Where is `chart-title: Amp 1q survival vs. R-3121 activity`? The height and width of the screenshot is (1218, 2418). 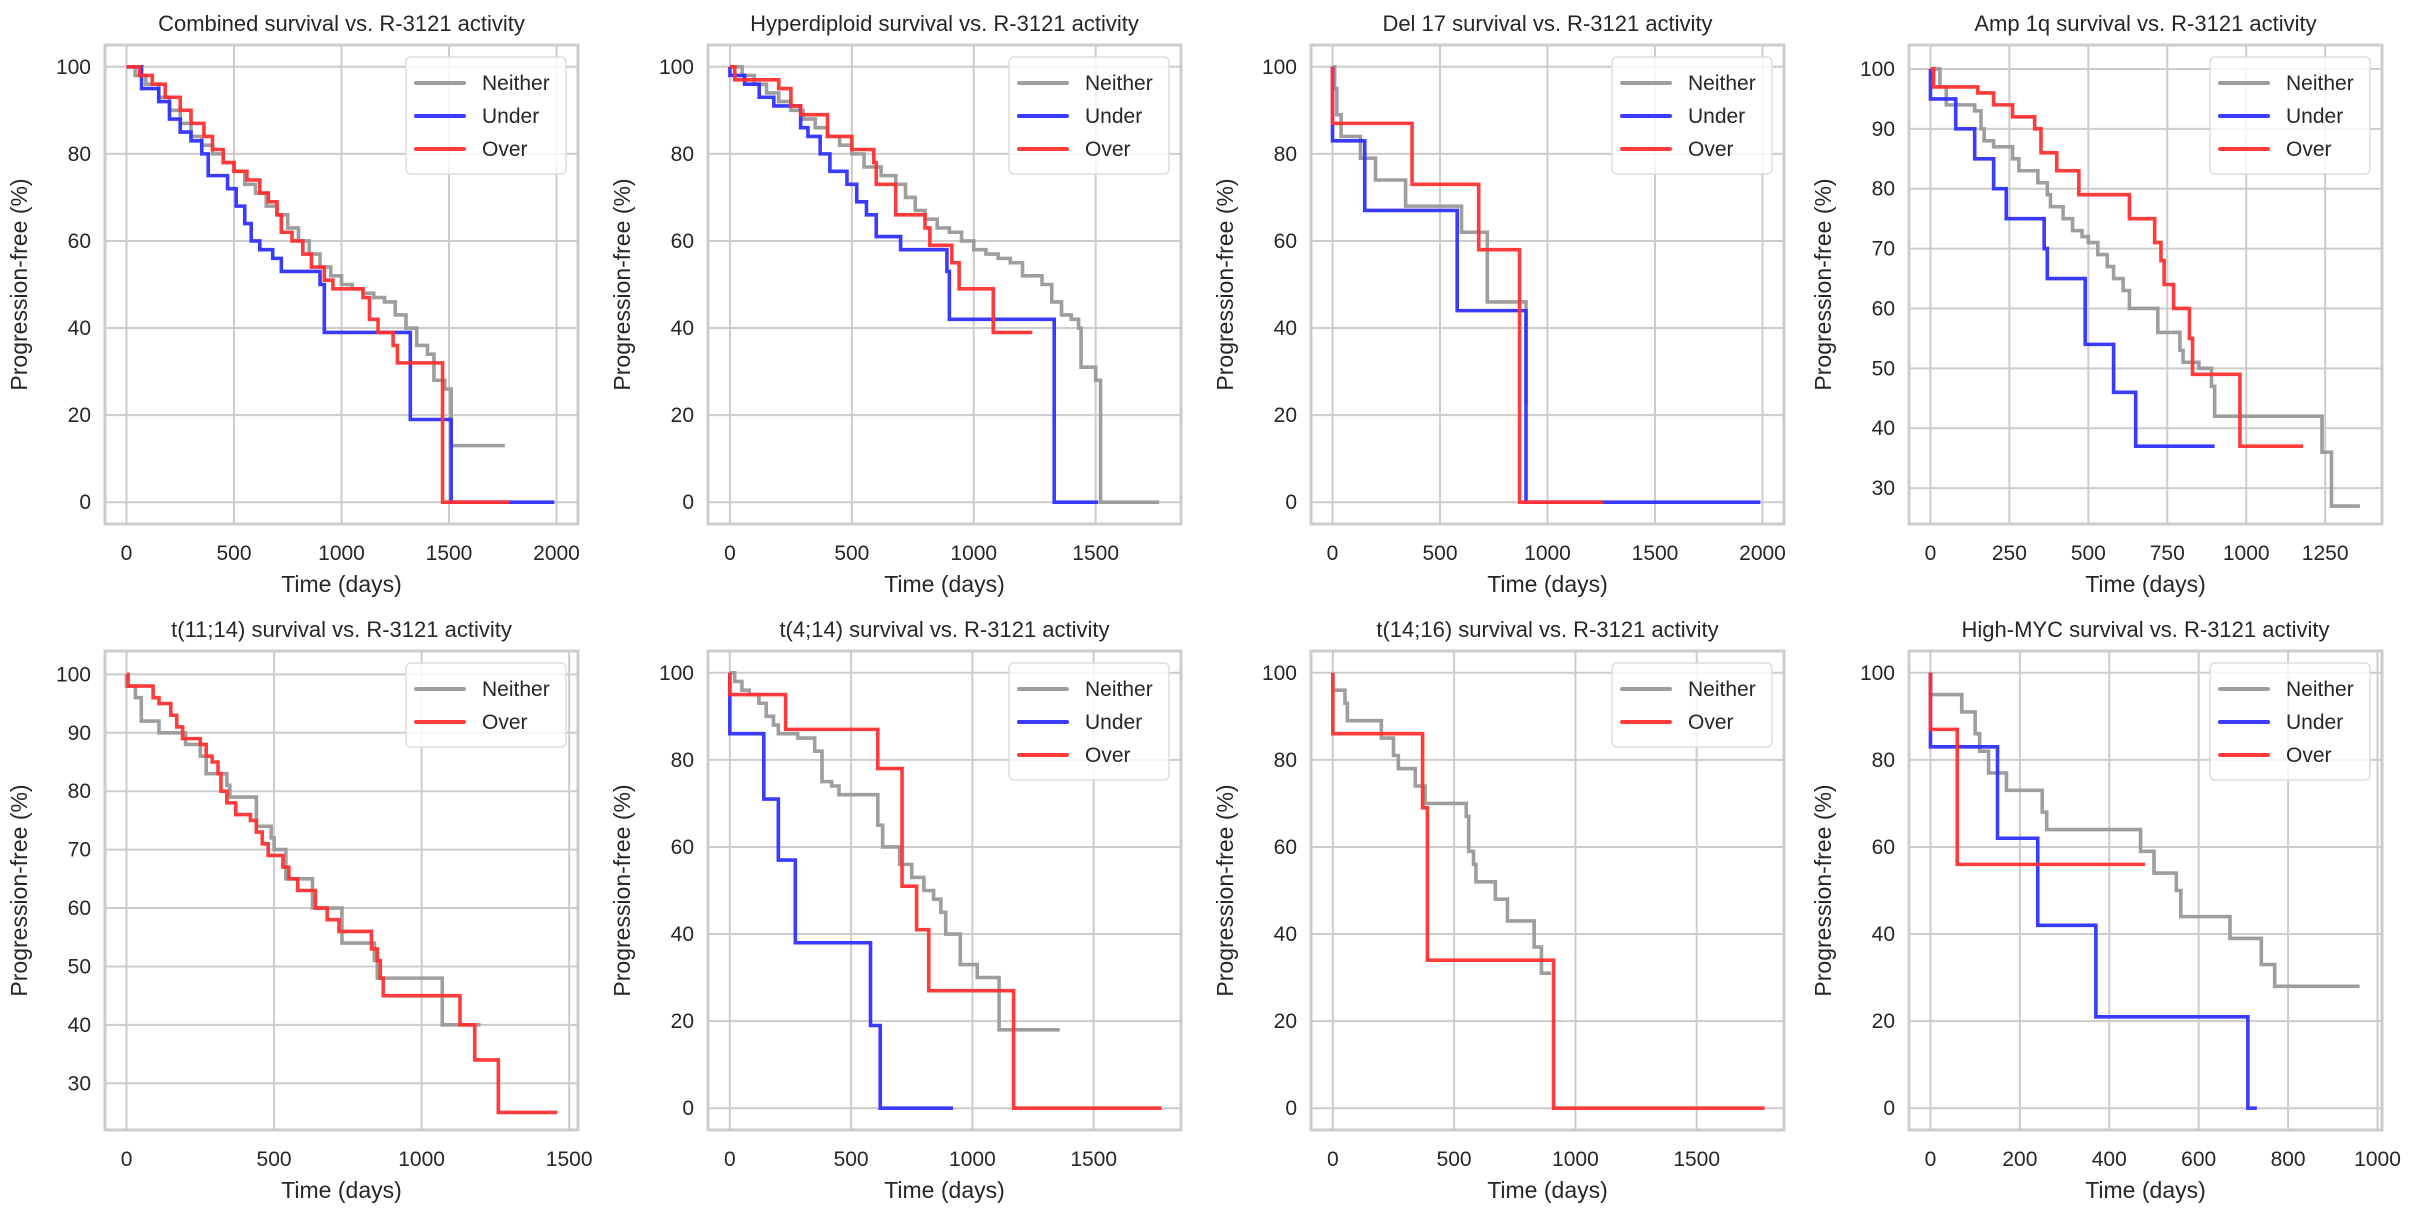
chart-title: Amp 1q survival vs. R-3121 activity is located at coordinates (2145, 23).